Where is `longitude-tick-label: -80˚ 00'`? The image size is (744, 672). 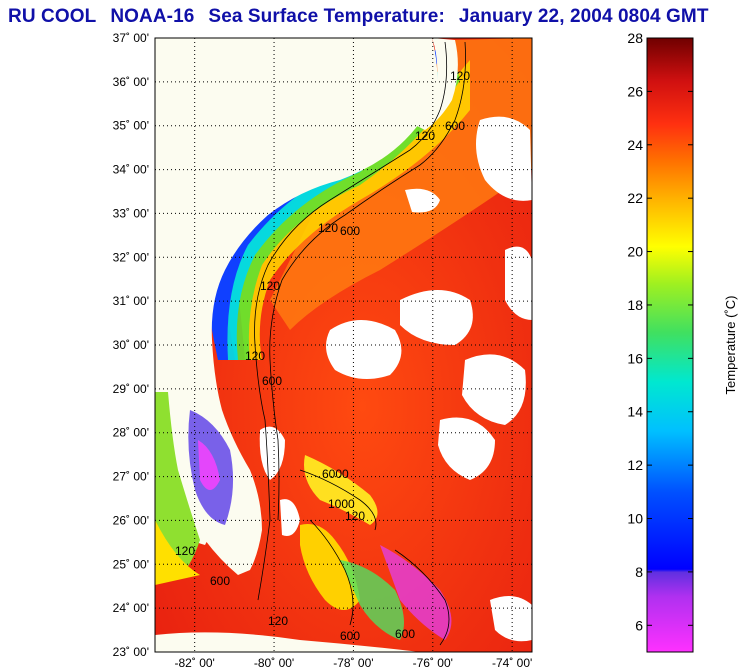
longitude-tick-label: -80˚ 00' is located at coordinates (274, 663).